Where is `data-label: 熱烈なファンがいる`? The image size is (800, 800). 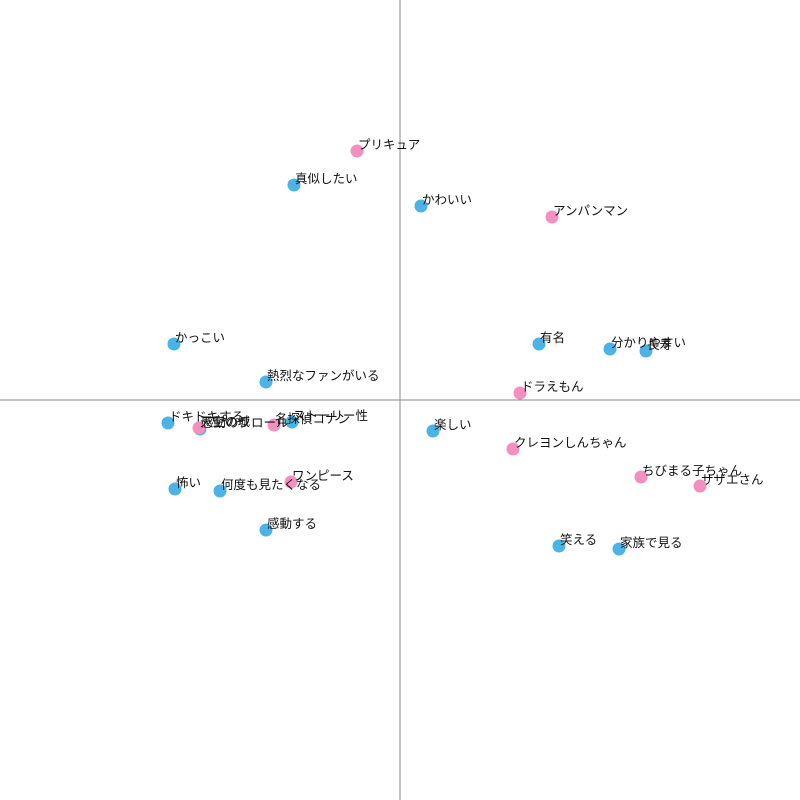 data-label: 熱烈なファンがいる is located at coordinates (323, 375).